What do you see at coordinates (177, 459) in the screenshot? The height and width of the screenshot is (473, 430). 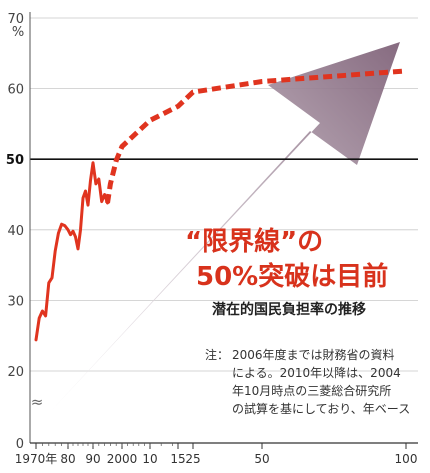 I see `x-tick-label: 15` at bounding box center [177, 459].